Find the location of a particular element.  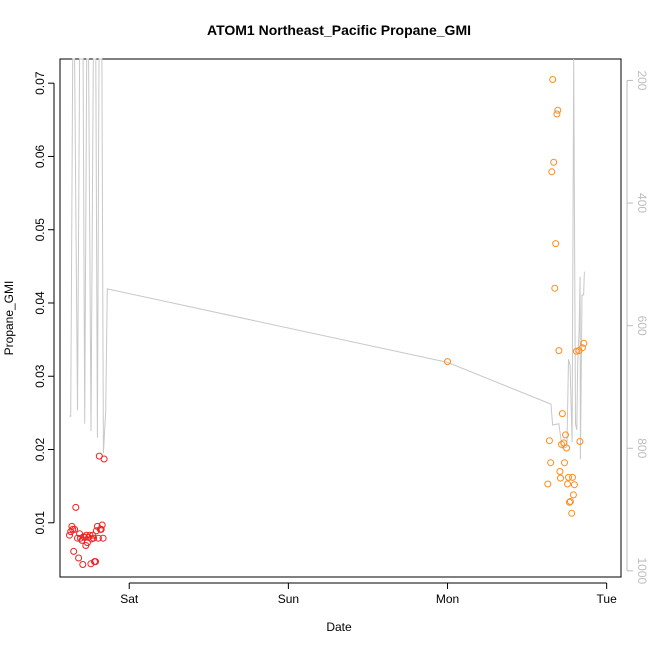

chart-title: ATOM1 Northeast_Pacific Propane_GMI is located at coordinates (339, 30).